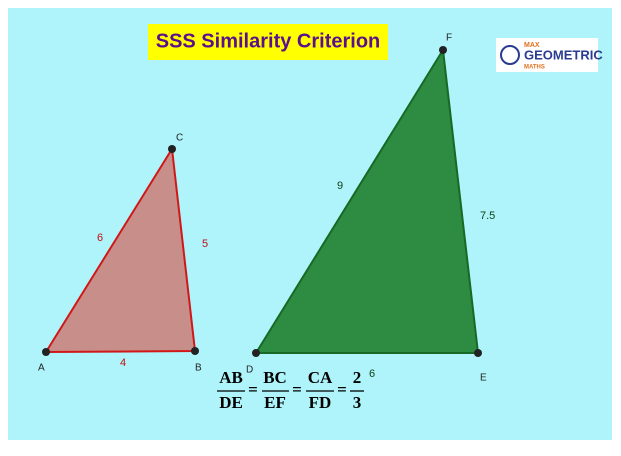 This screenshot has width=621, height=456. What do you see at coordinates (532, 45) in the screenshot?
I see `logo-line1: MAX` at bounding box center [532, 45].